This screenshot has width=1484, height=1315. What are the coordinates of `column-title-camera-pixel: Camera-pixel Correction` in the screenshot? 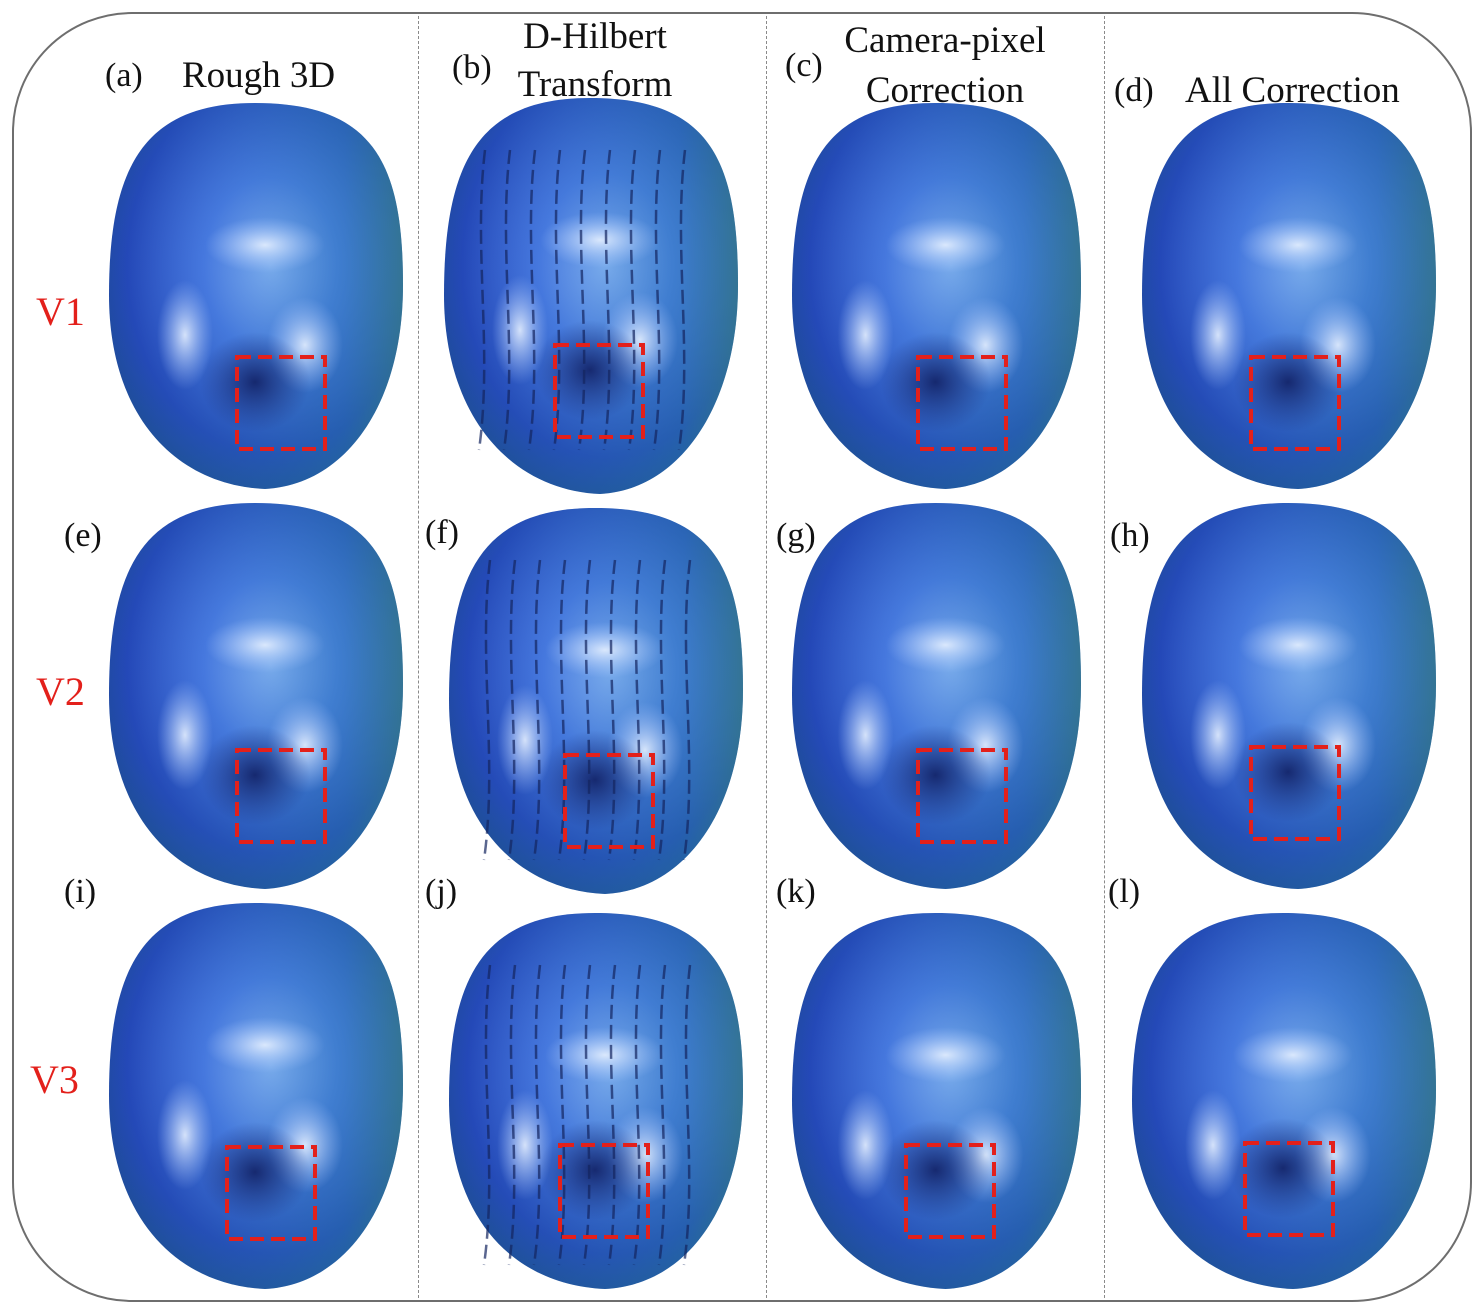 It's located at (945, 66).